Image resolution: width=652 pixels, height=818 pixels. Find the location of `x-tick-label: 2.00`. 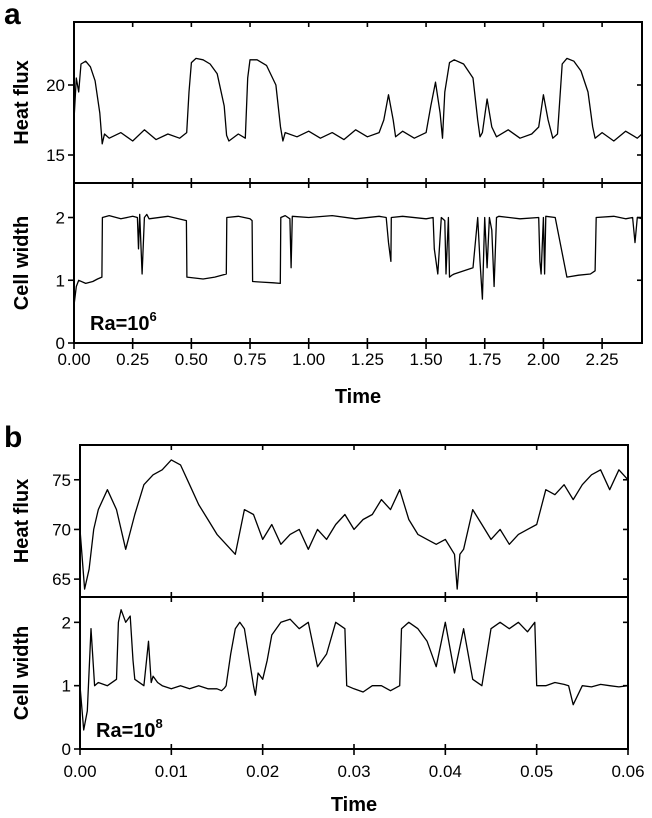

x-tick-label: 2.00 is located at coordinates (543, 359).